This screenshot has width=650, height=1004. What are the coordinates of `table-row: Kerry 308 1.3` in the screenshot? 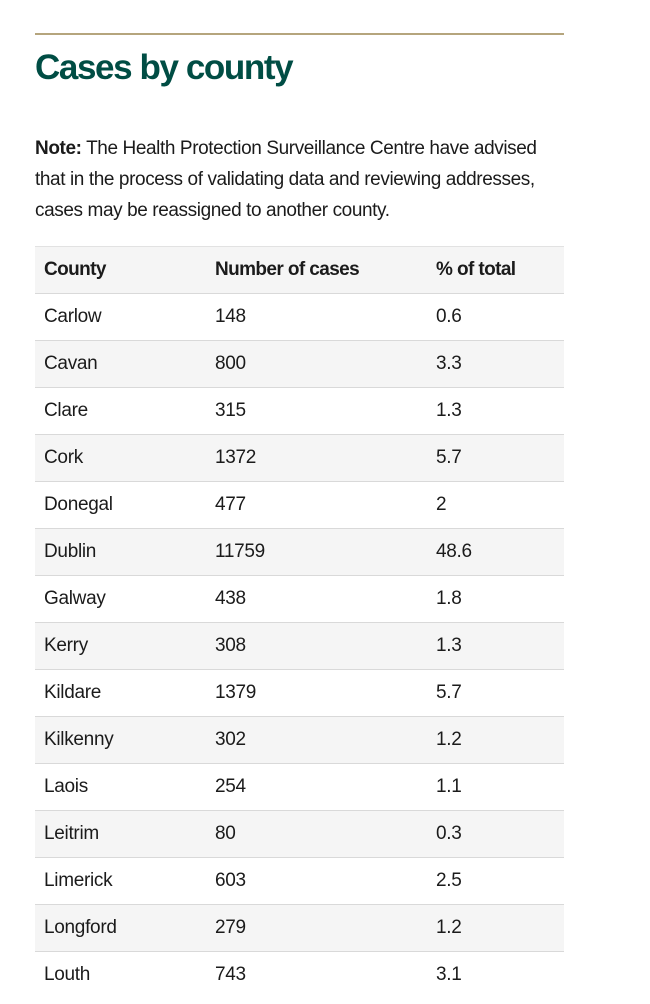 It's located at (299, 646).